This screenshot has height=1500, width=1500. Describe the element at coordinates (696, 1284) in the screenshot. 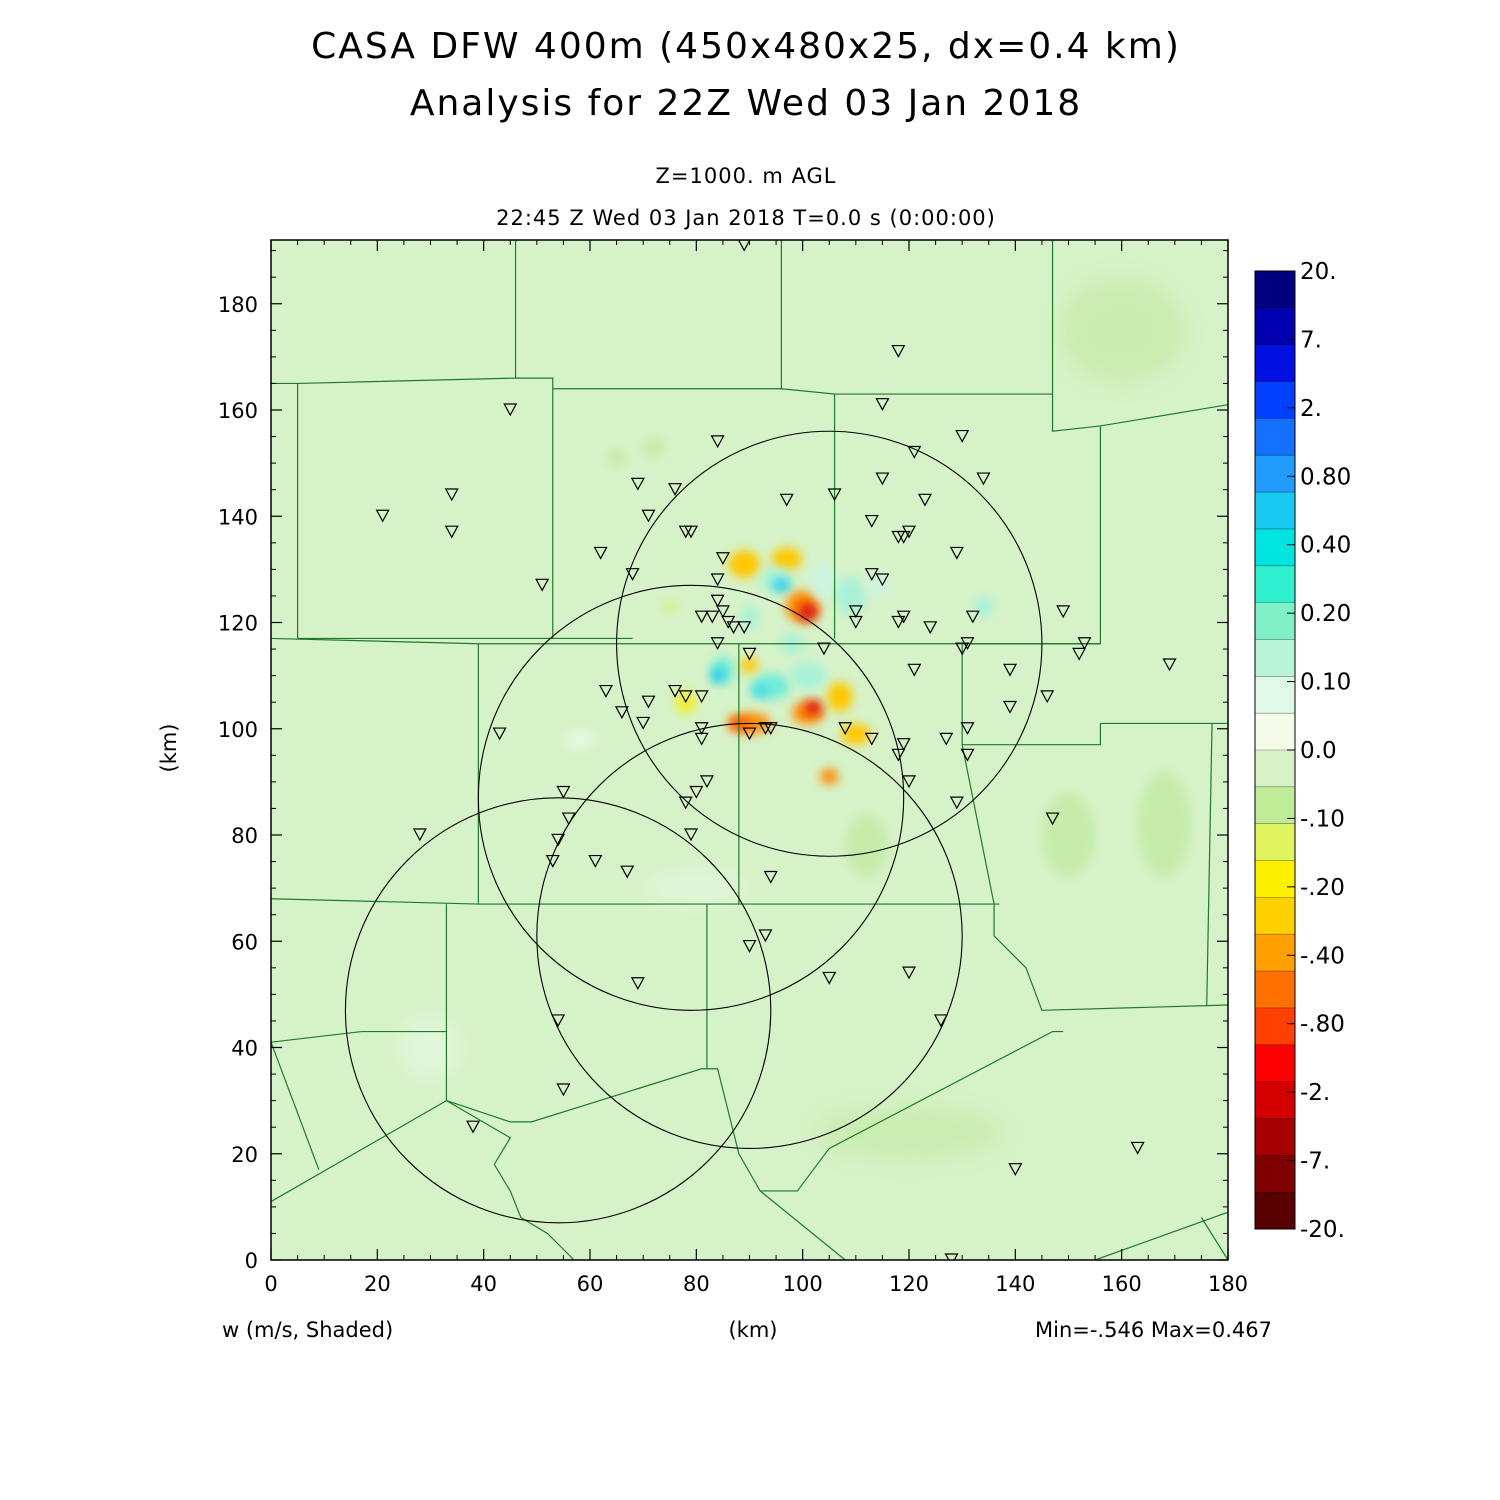

I see `x-tick-label: 80` at that location.